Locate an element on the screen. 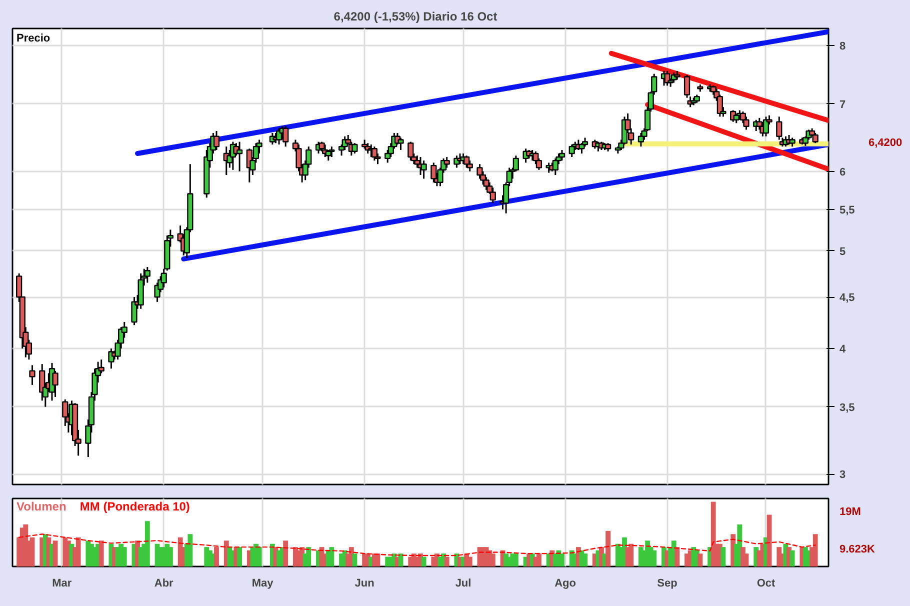 The width and height of the screenshot is (910, 606). y-tick-label: 4,5 is located at coordinates (847, 298).